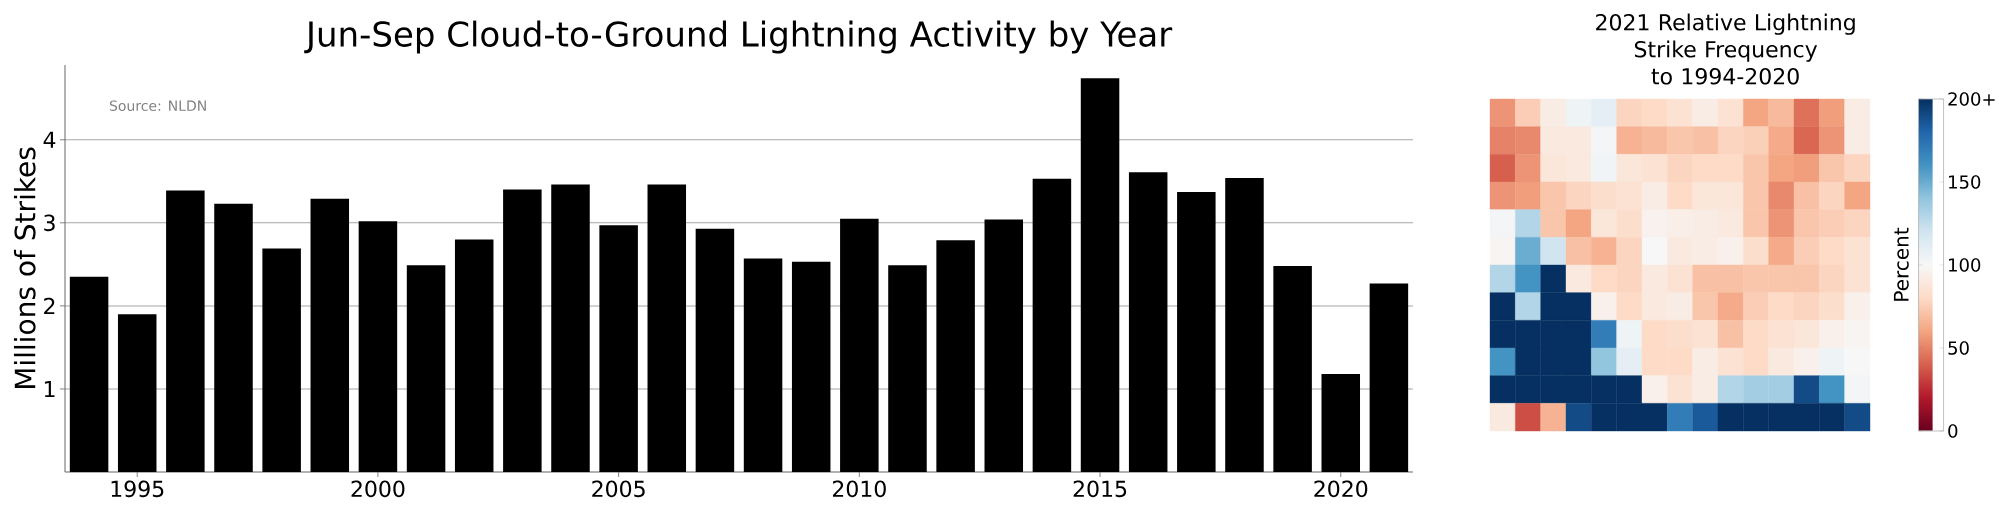  Describe the element at coordinates (49, 306) in the screenshot. I see `y-tick-label: 2` at that location.